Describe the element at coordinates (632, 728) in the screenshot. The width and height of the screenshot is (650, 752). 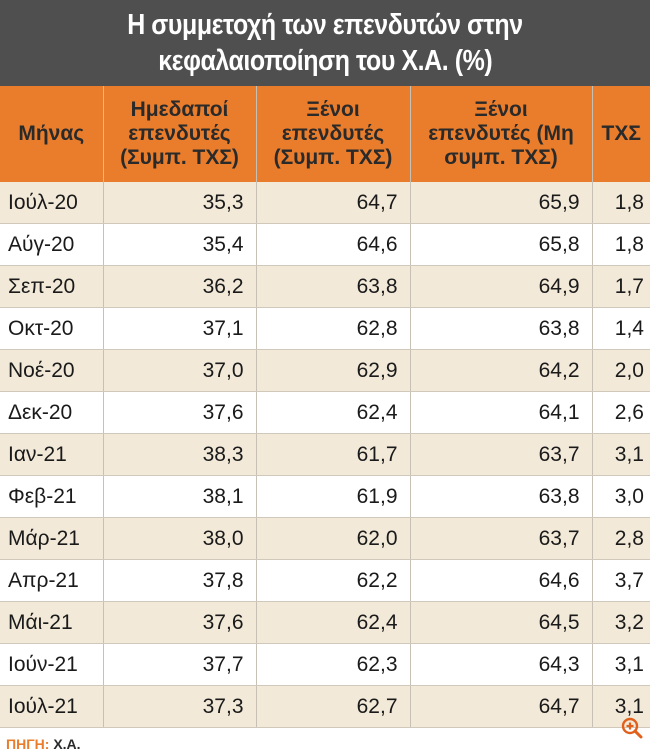
I see `zoom-in-icon` at that location.